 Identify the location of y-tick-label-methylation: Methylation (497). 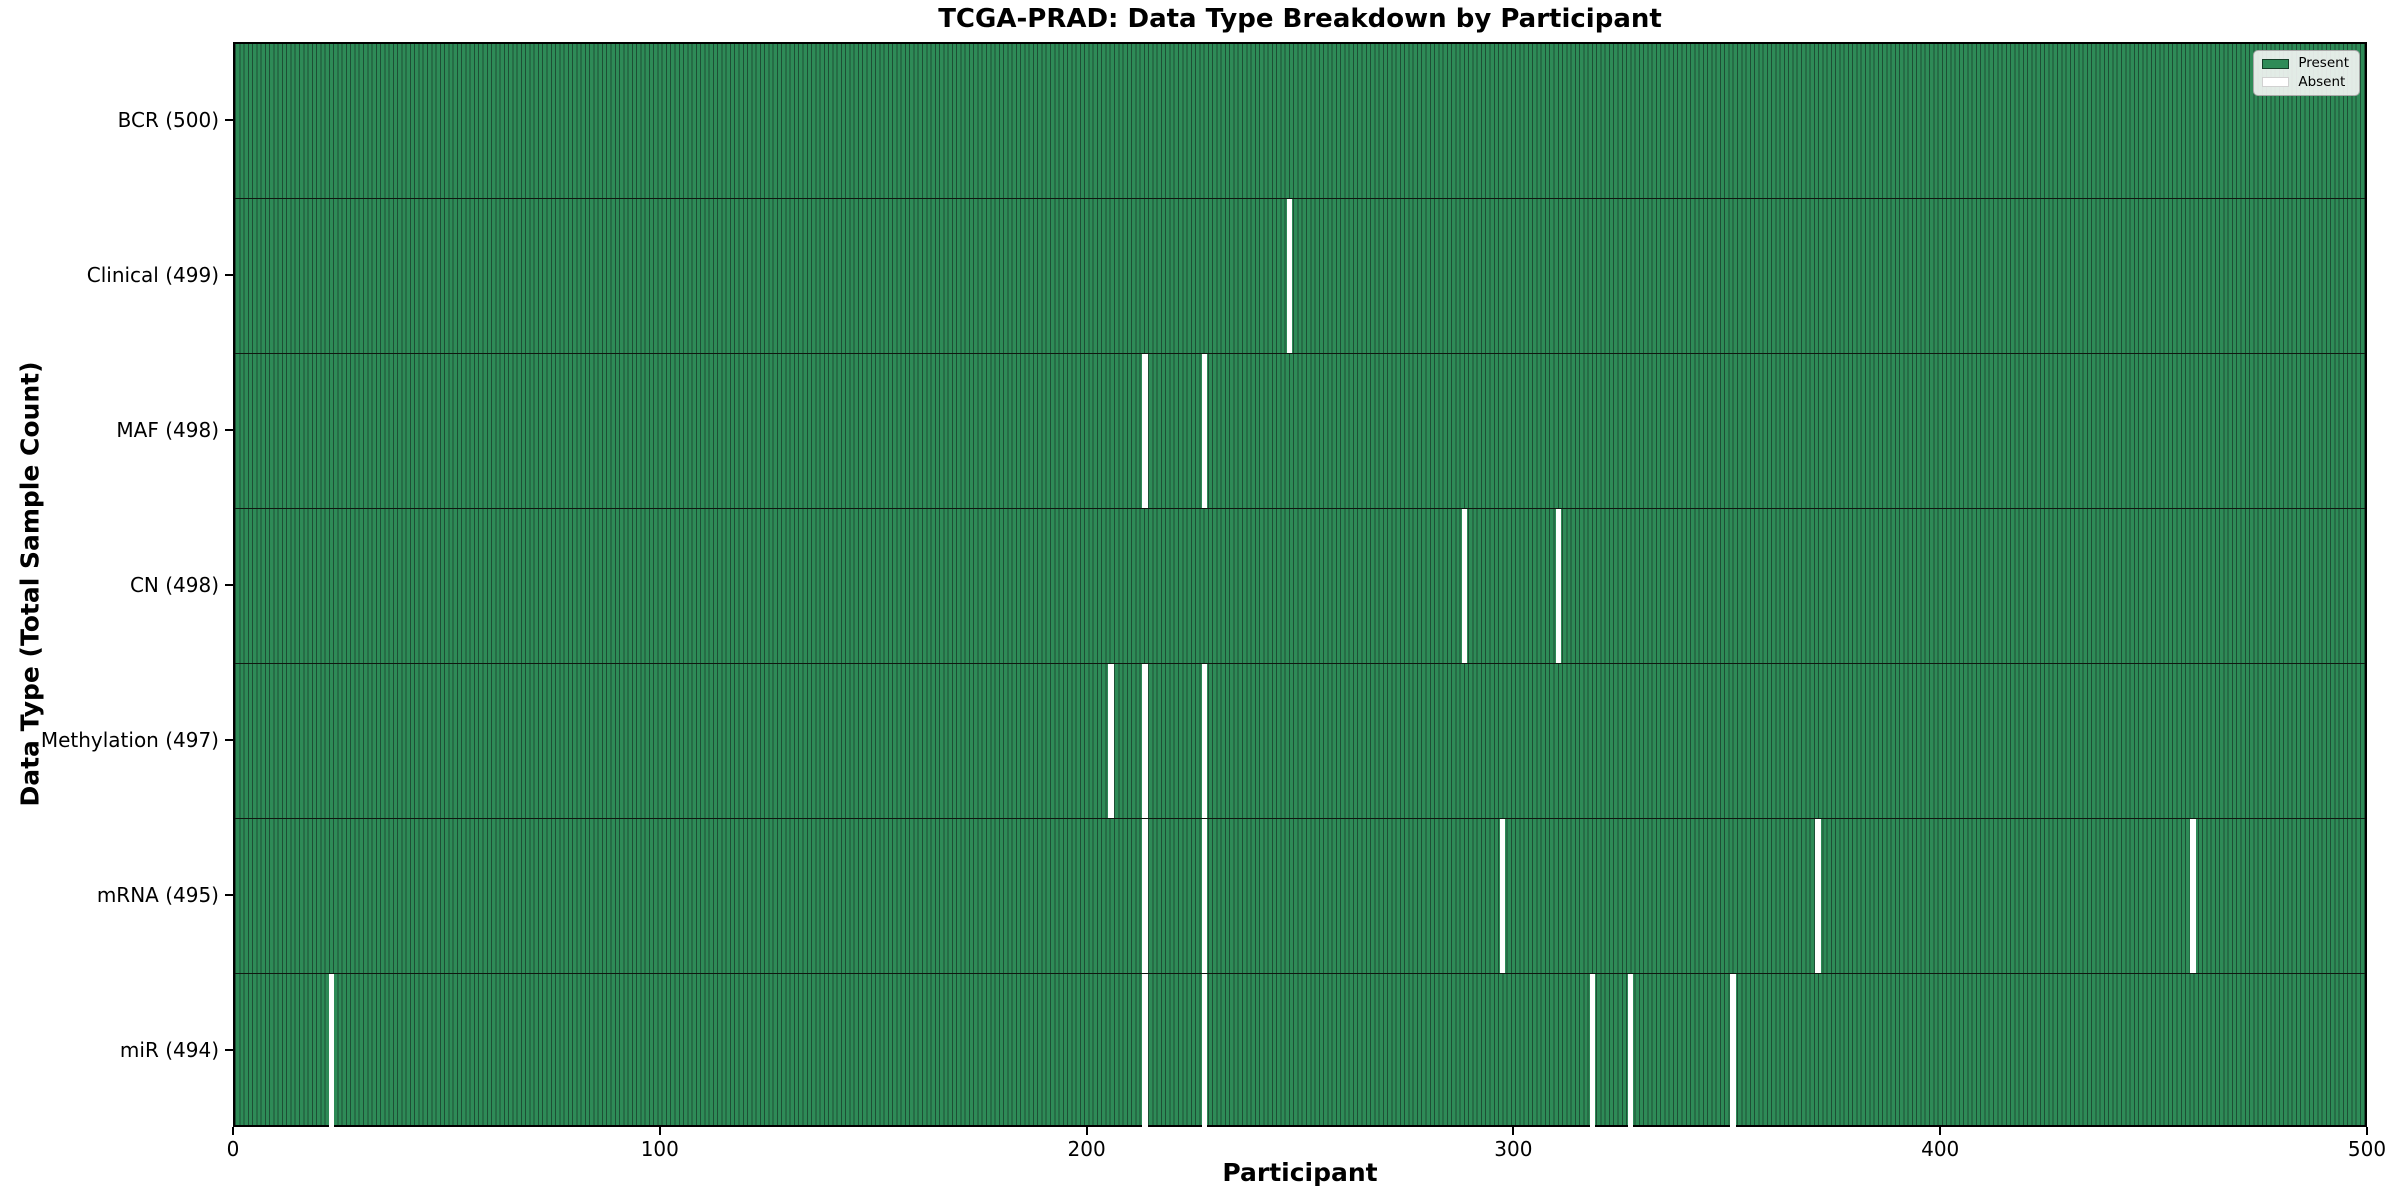
(129, 739).